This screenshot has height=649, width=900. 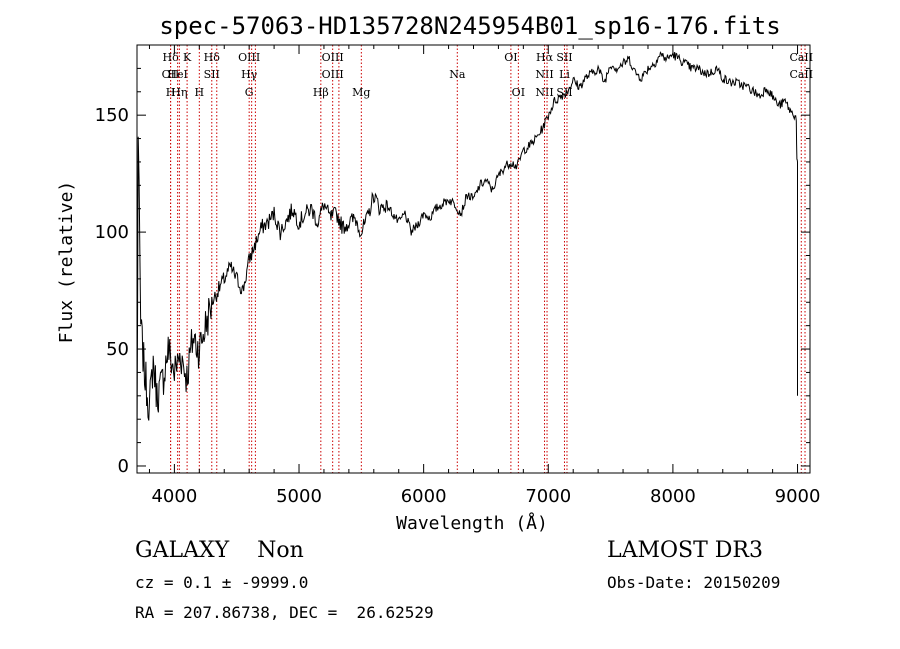 What do you see at coordinates (249, 74) in the screenshot?
I see `line-label: Hγ` at bounding box center [249, 74].